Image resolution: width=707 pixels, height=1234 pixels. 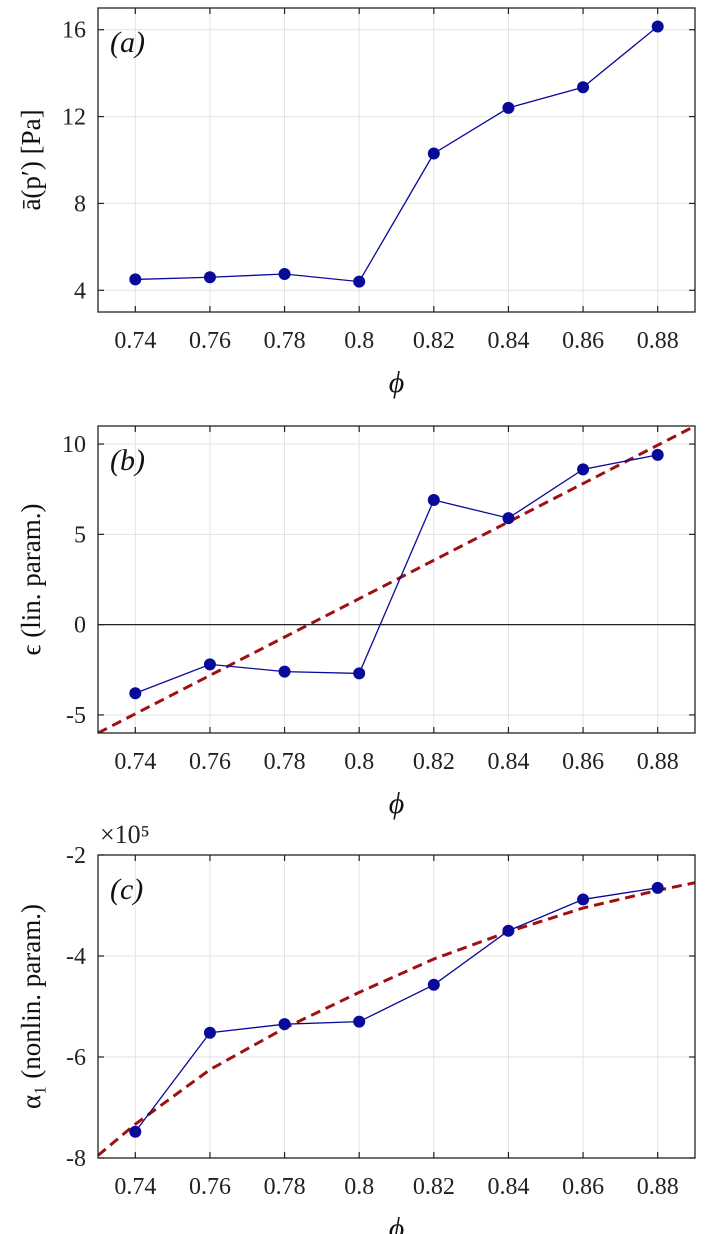 I want to click on exponent-label: ×10⁵, so click(x=125, y=834).